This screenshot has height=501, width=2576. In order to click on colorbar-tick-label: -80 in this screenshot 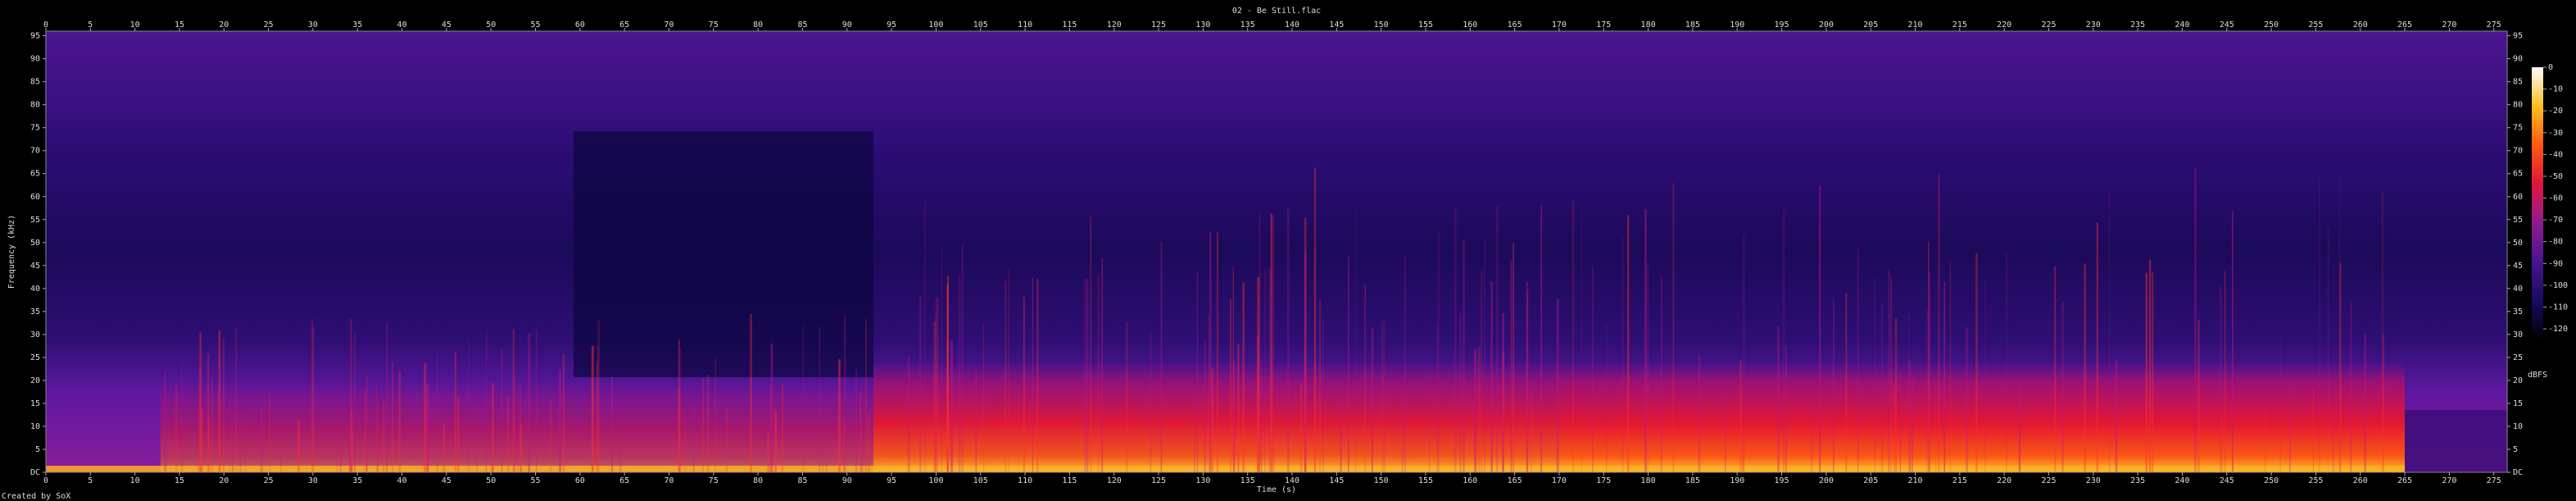, I will do `click(2555, 242)`.